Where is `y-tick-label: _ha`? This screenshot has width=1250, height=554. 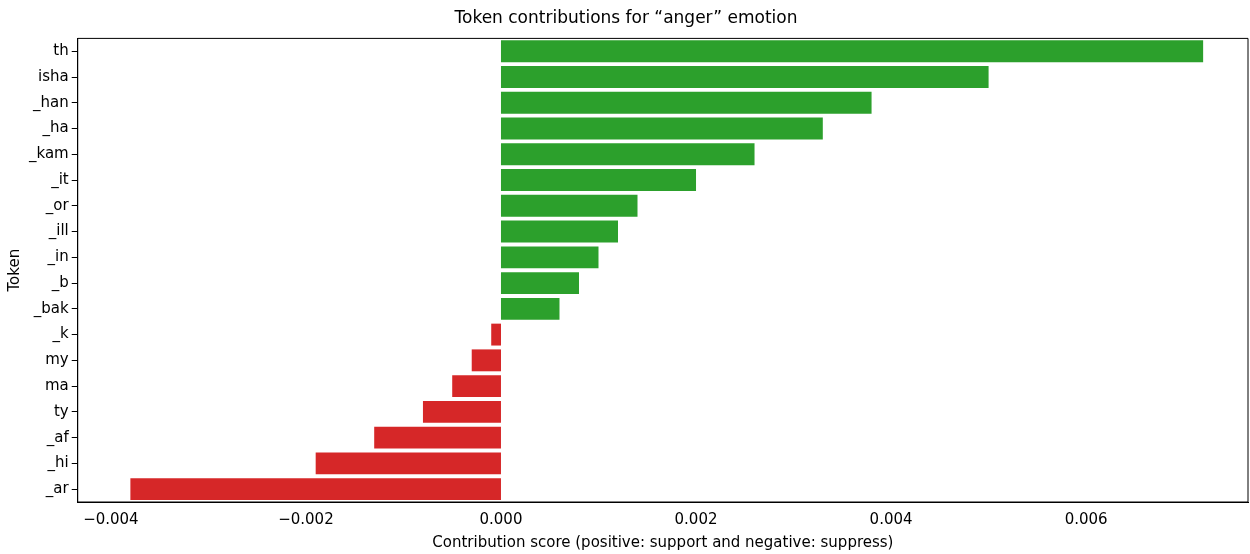 y-tick-label: _ha is located at coordinates (55, 128).